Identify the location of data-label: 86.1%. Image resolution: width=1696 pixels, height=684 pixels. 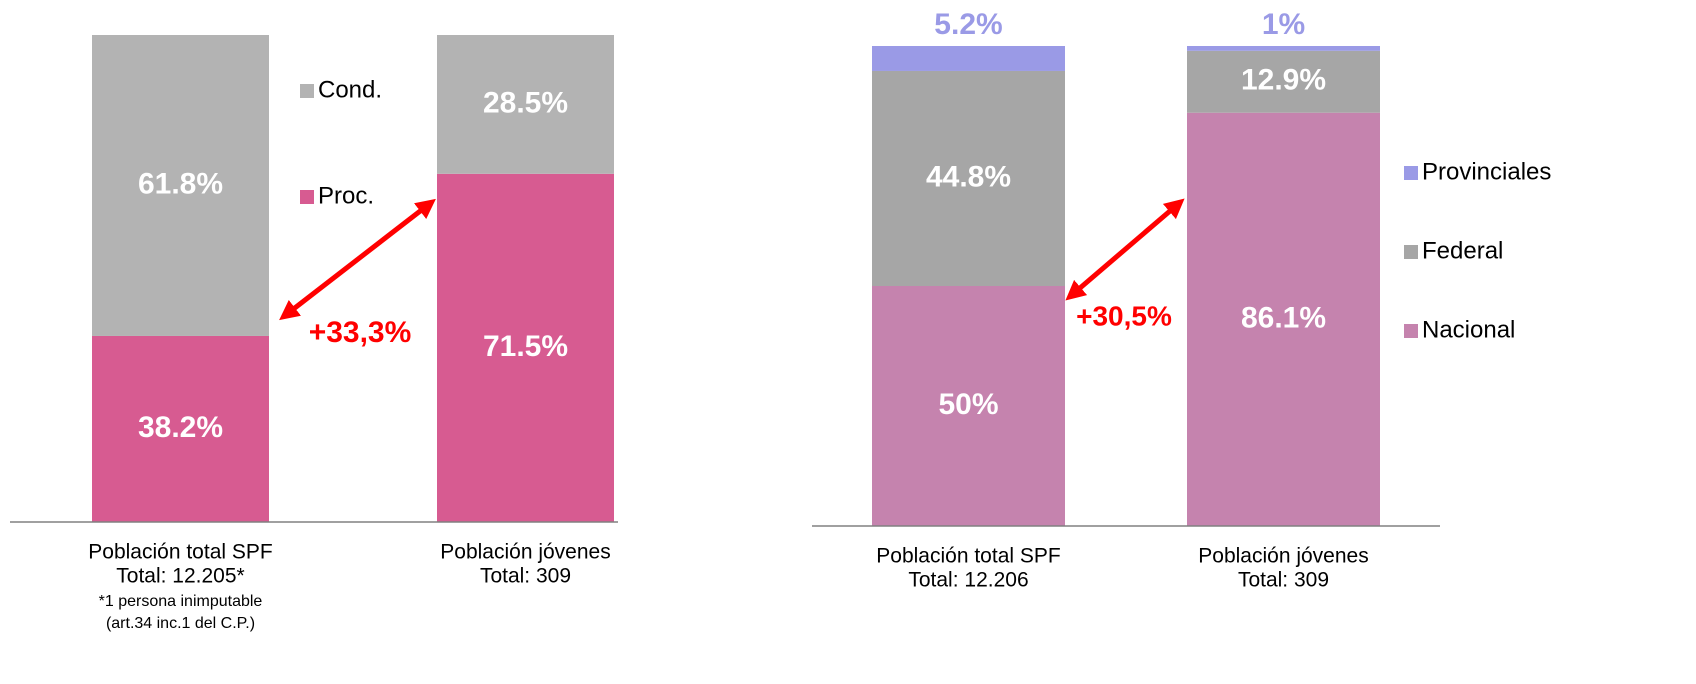
(1283, 317).